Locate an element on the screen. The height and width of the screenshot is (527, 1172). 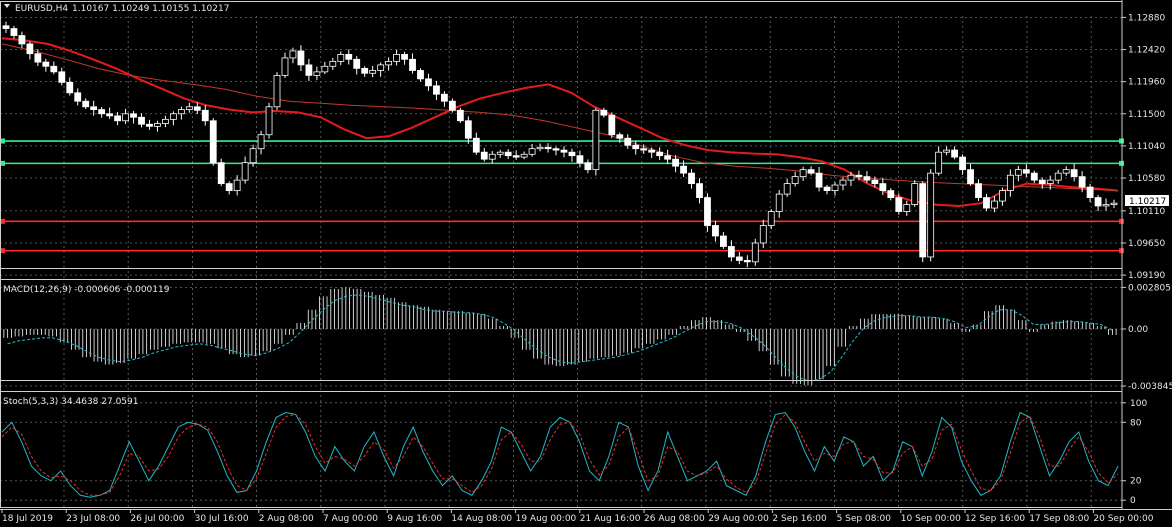
time-axis-label: 2 Sep 16:00 is located at coordinates (799, 519).